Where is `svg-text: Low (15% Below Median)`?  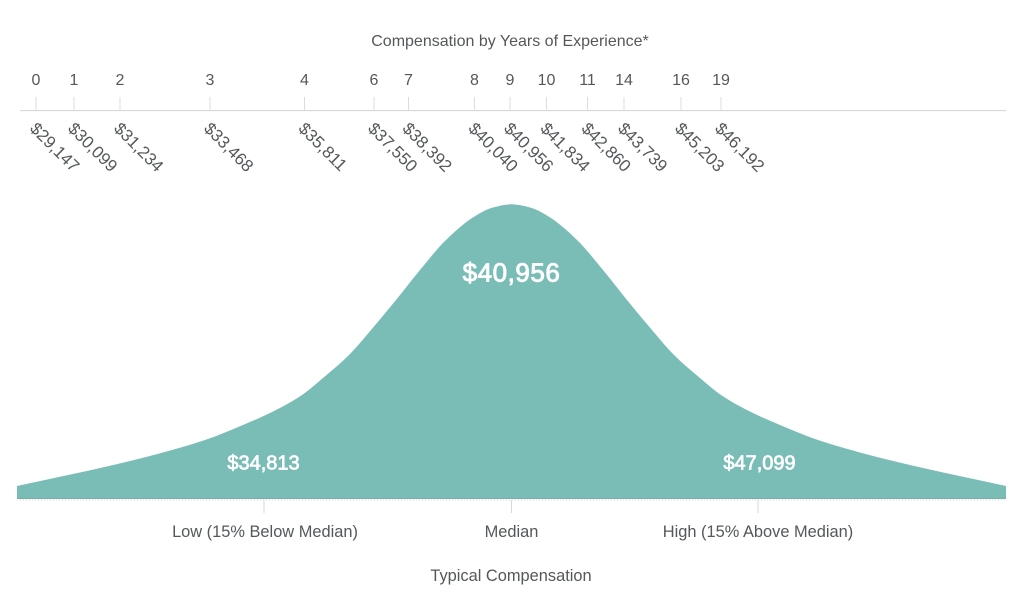 svg-text: Low (15% Below Median) is located at coordinates (265, 532).